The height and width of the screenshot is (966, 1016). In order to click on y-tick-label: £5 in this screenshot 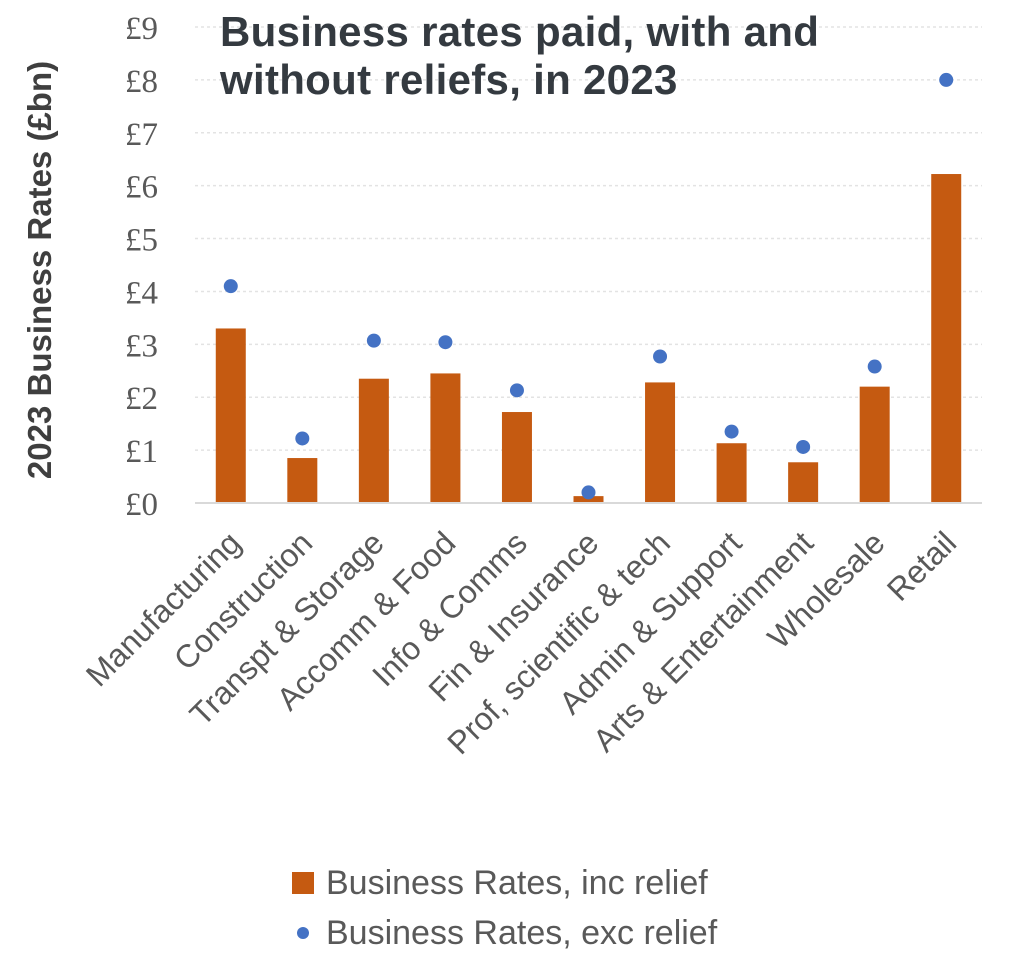, I will do `click(141, 241)`.